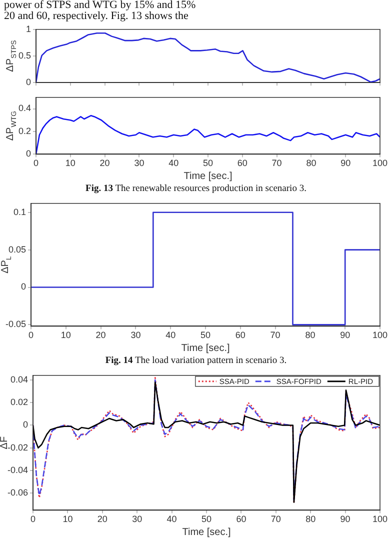  Describe the element at coordinates (19, 211) in the screenshot. I see `y-tick-label: 0.1` at that location.